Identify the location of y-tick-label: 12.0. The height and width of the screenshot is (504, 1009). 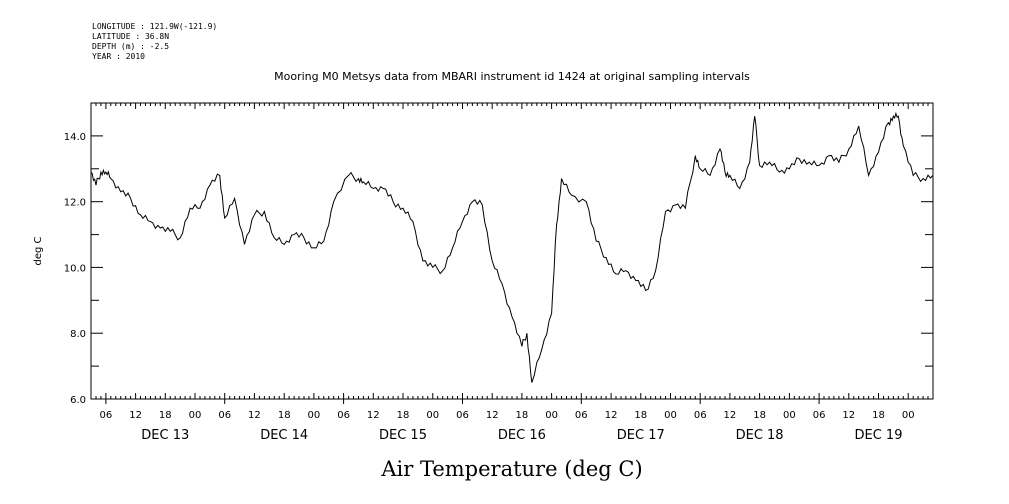
(75, 203).